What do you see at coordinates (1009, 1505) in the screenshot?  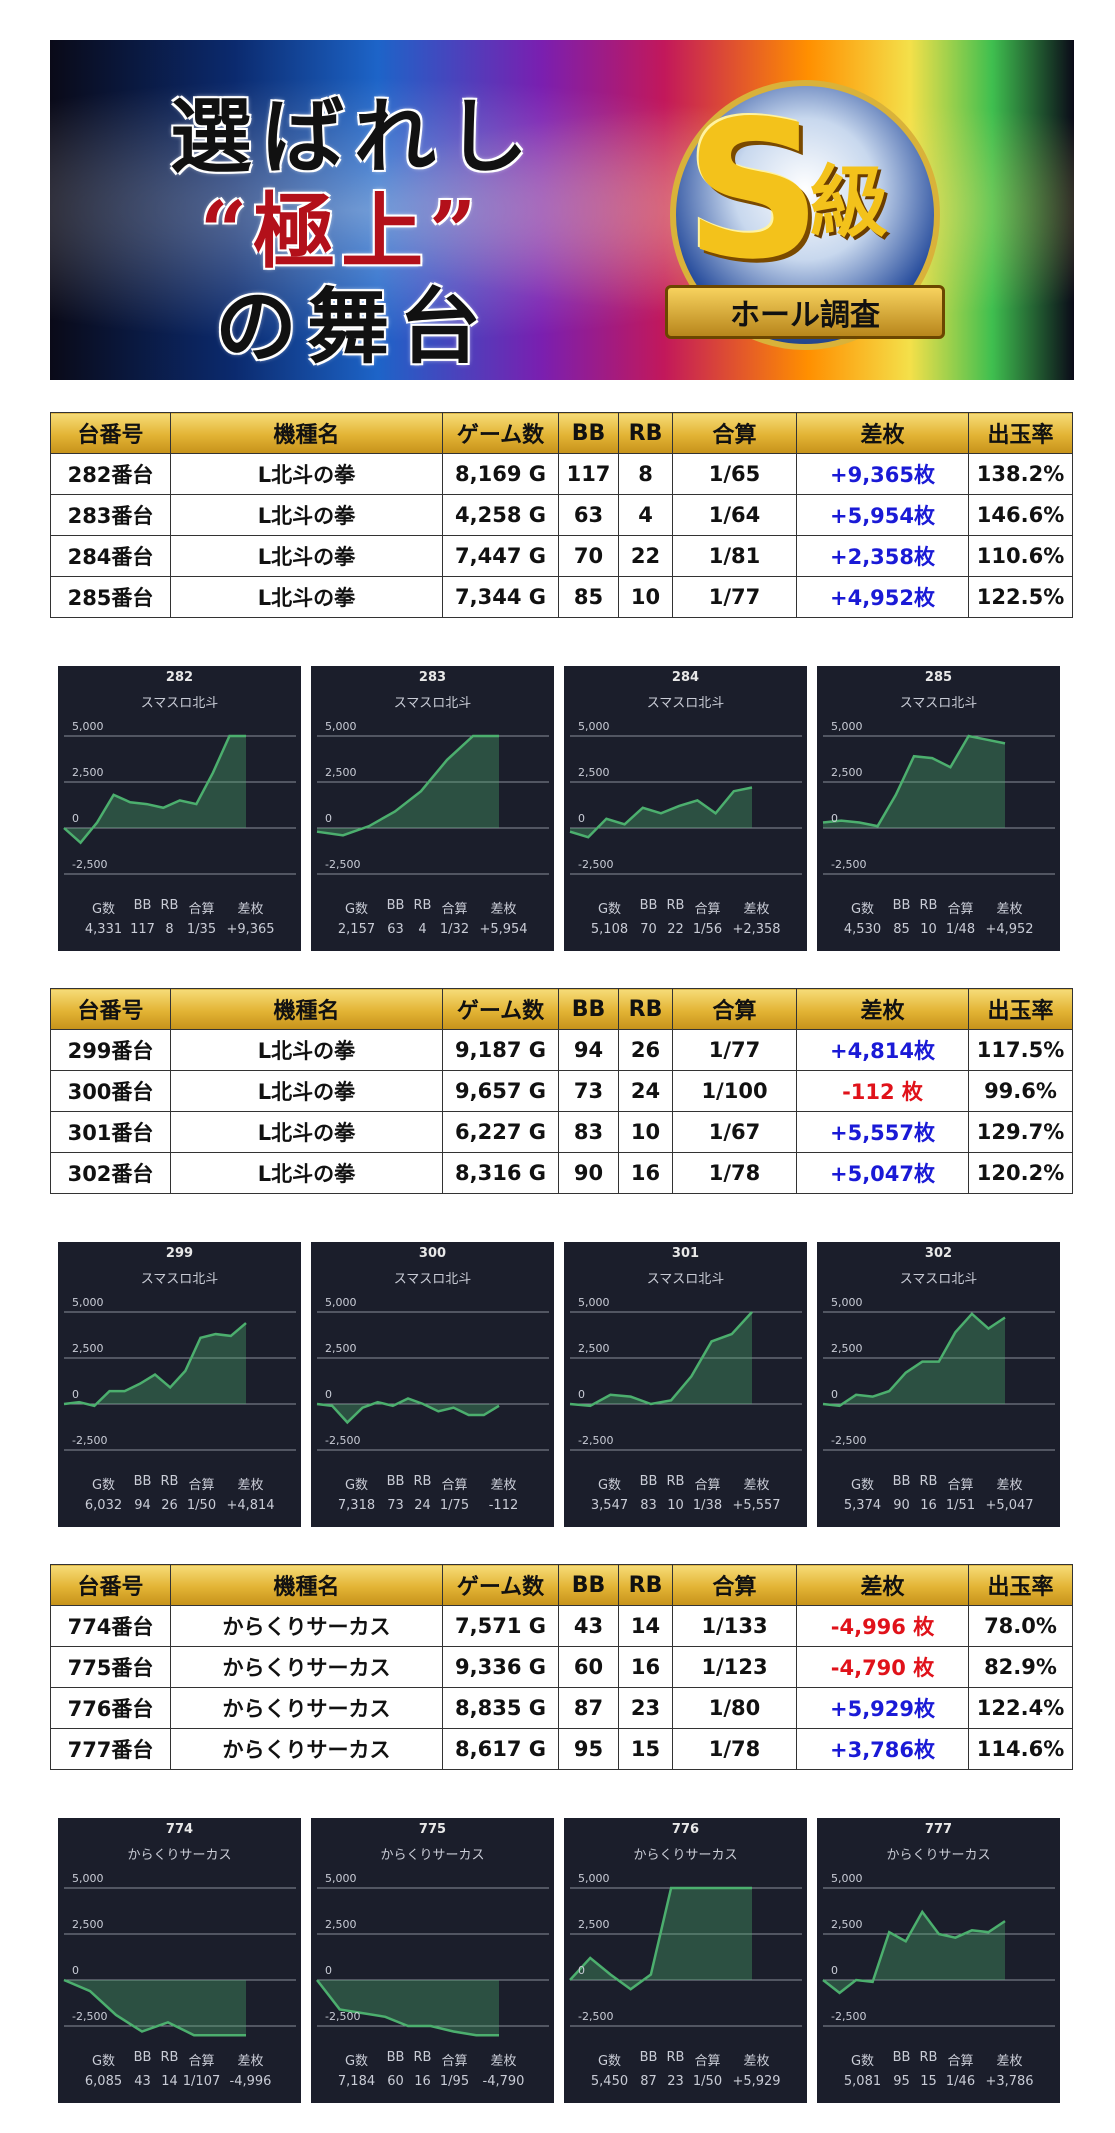 I see `graph-stat-diff: +5,047` at bounding box center [1009, 1505].